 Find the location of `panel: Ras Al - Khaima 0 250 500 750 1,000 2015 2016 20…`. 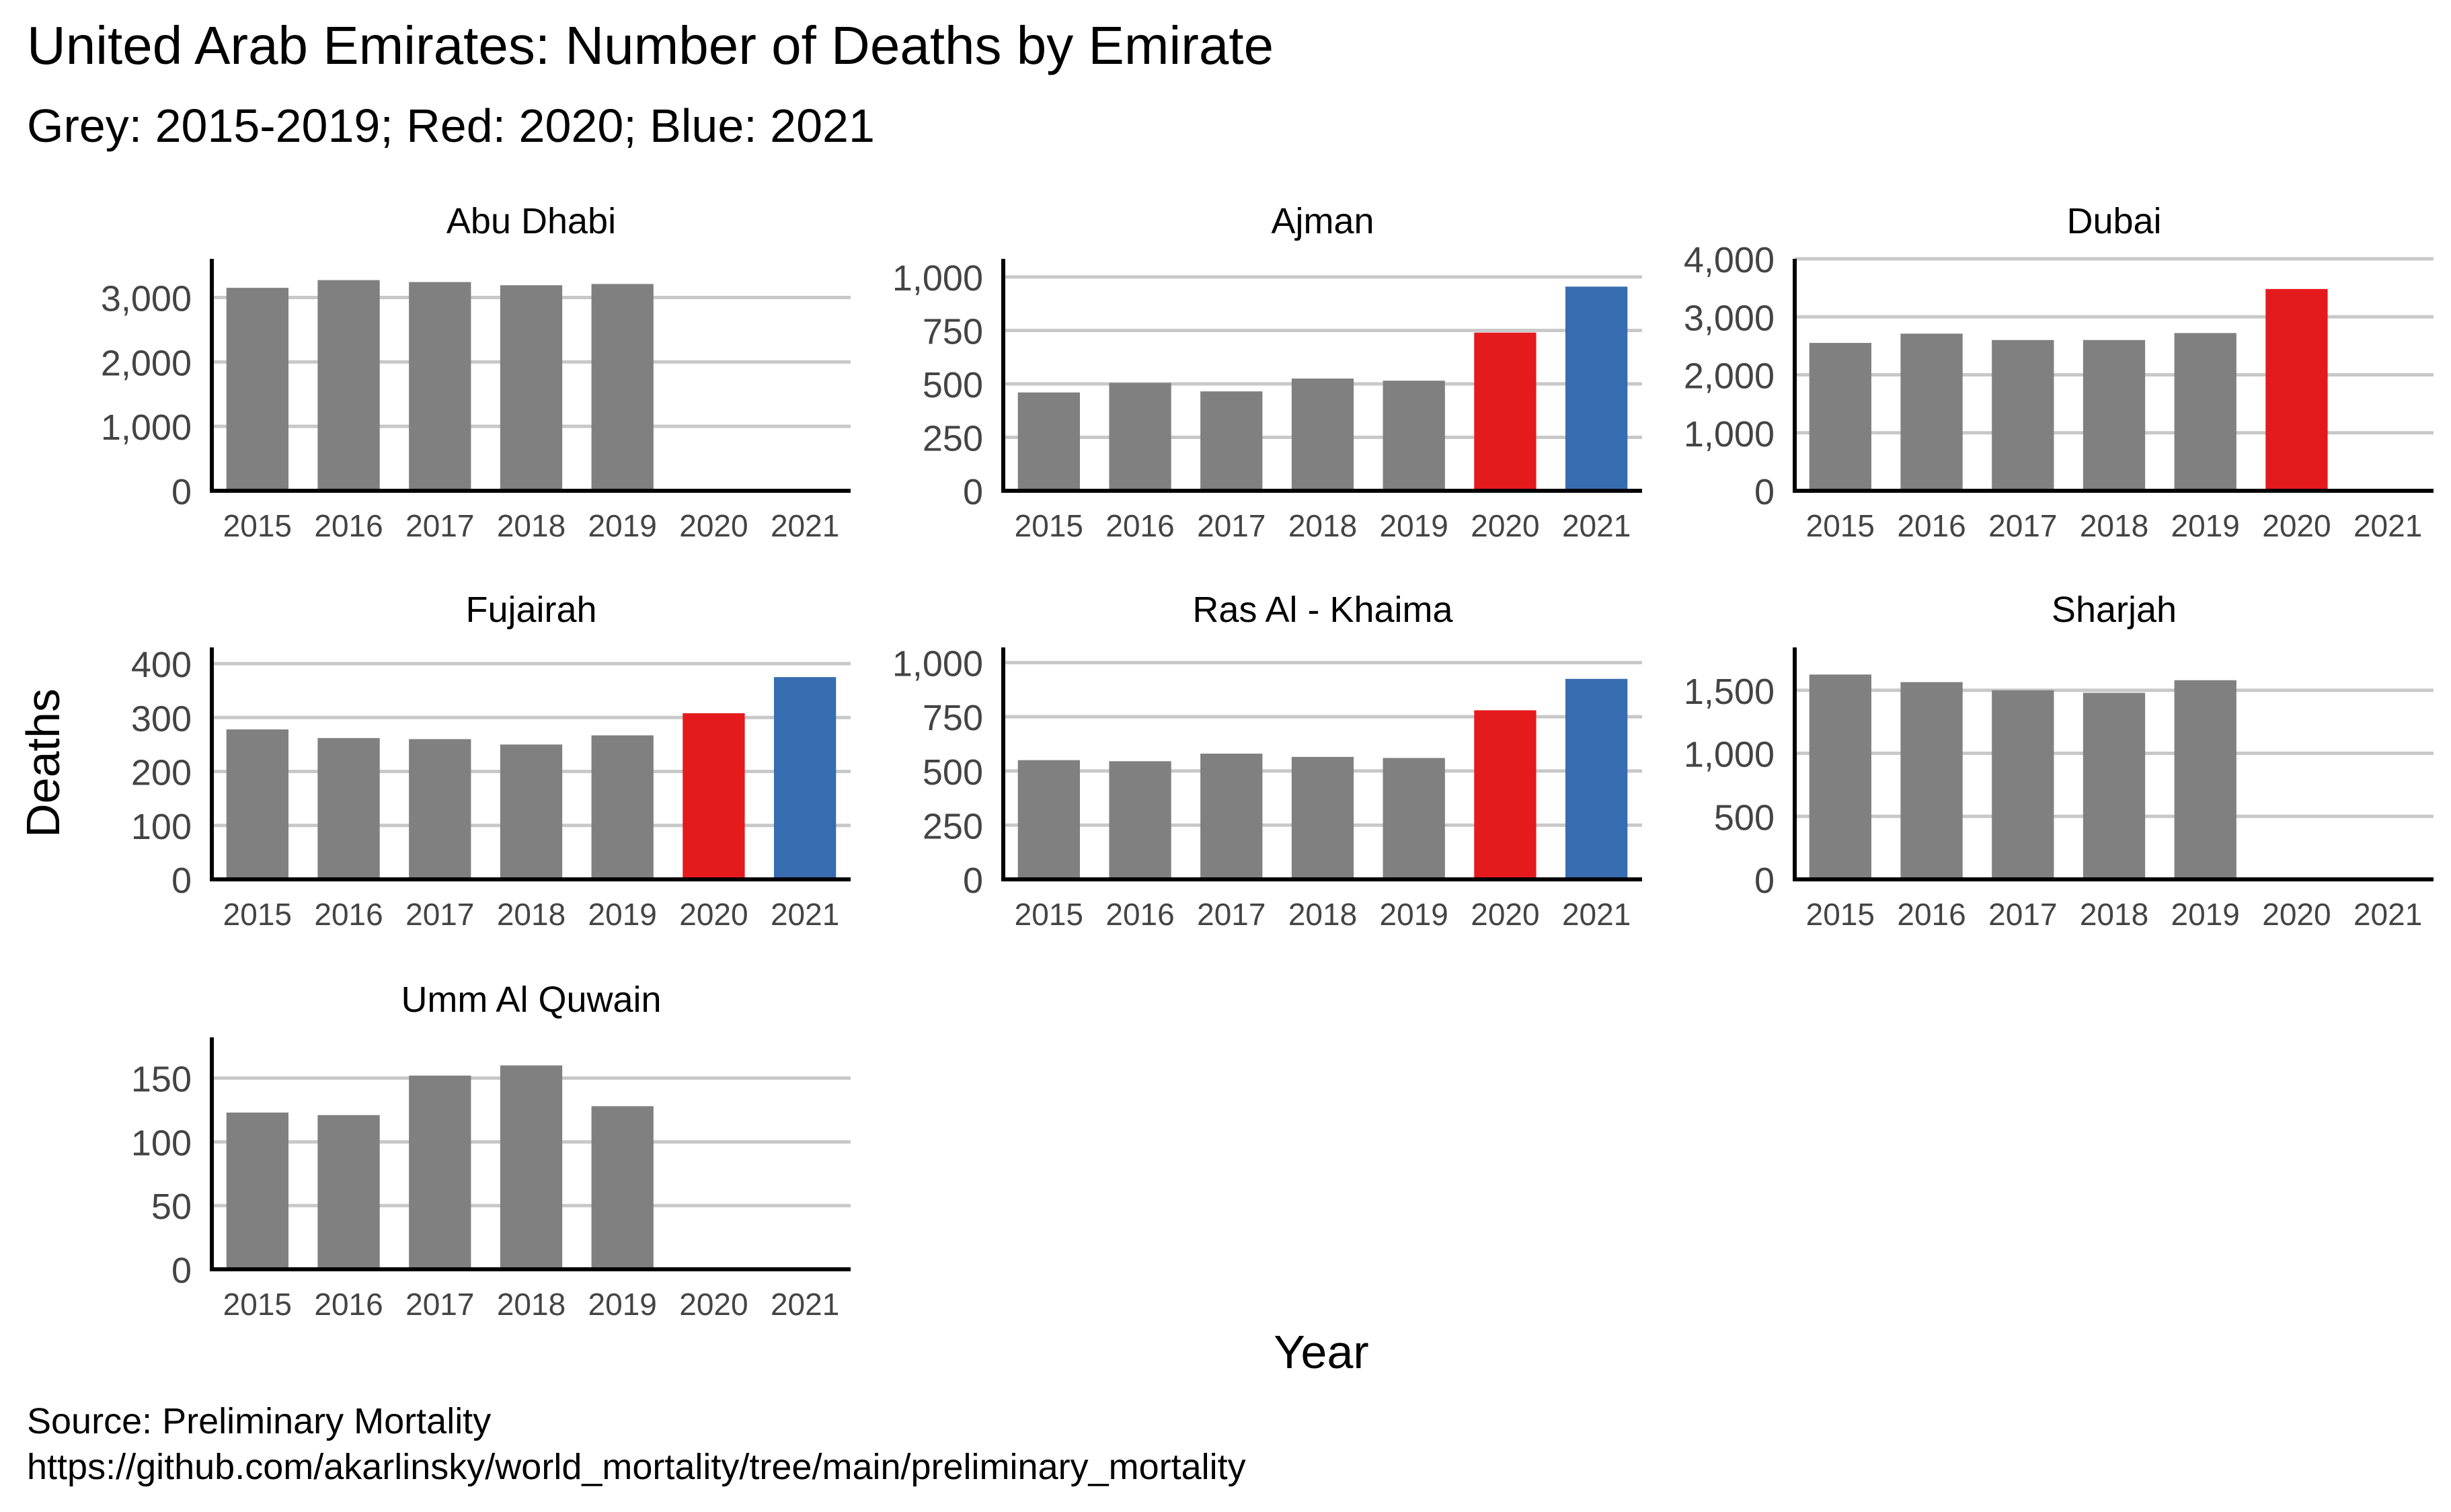

panel: Ras Al - Khaima 0 250 500 750 1,000 2015 2016 20… is located at coordinates (1267, 761).